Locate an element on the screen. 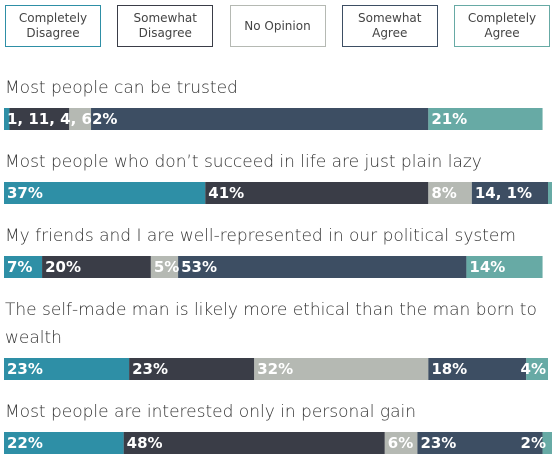 This screenshot has height=466, width=552. legend-item: Somewhat Agree is located at coordinates (389, 26).